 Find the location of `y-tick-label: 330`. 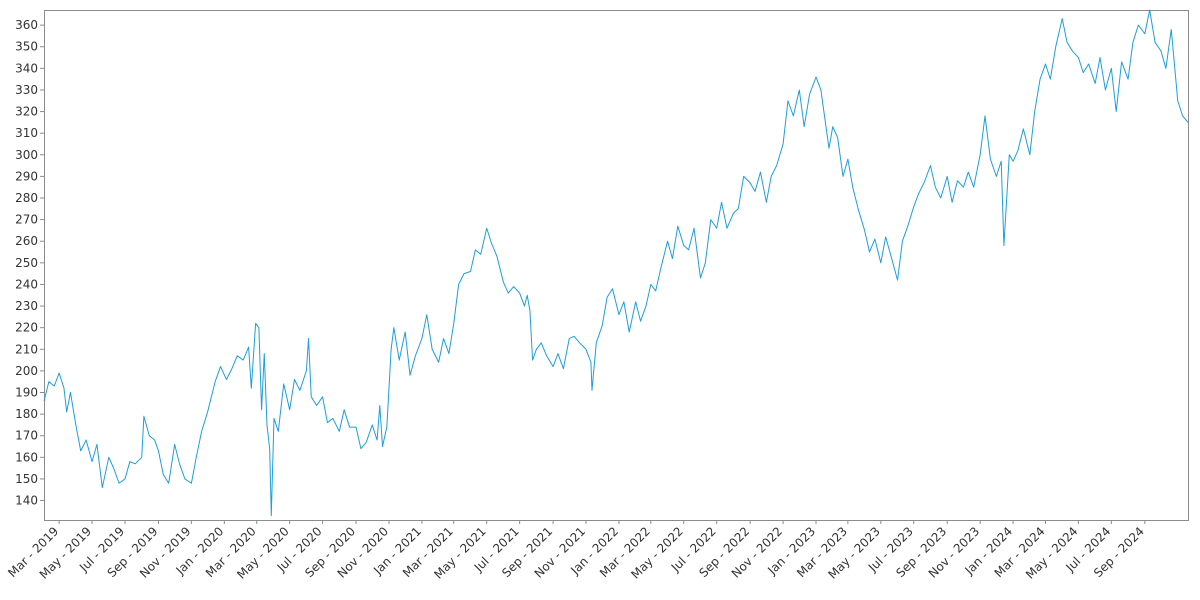

y-tick-label: 330 is located at coordinates (26, 90).